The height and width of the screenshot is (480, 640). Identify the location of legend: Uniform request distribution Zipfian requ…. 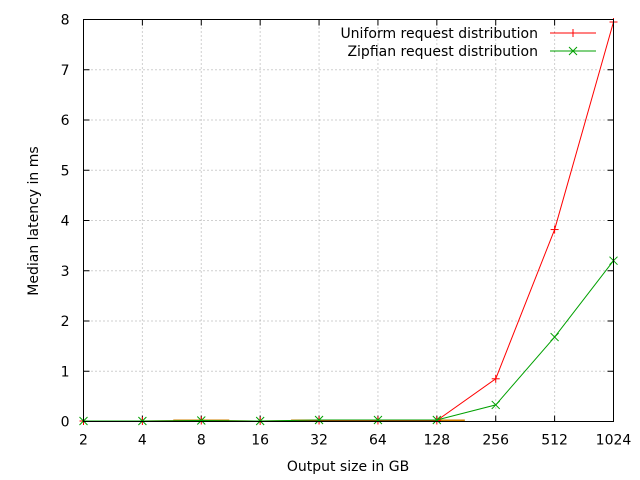
(468, 43).